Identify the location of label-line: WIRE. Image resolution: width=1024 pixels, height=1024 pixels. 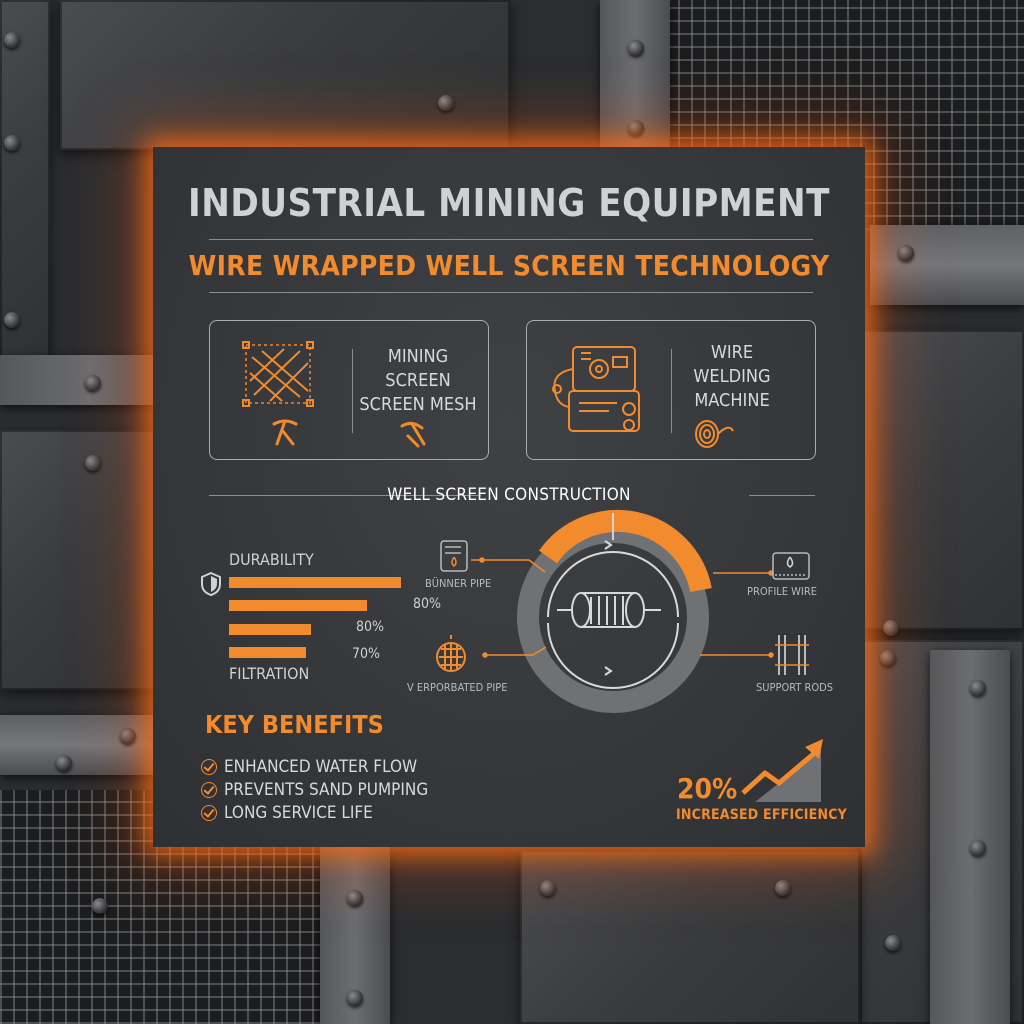
(732, 352).